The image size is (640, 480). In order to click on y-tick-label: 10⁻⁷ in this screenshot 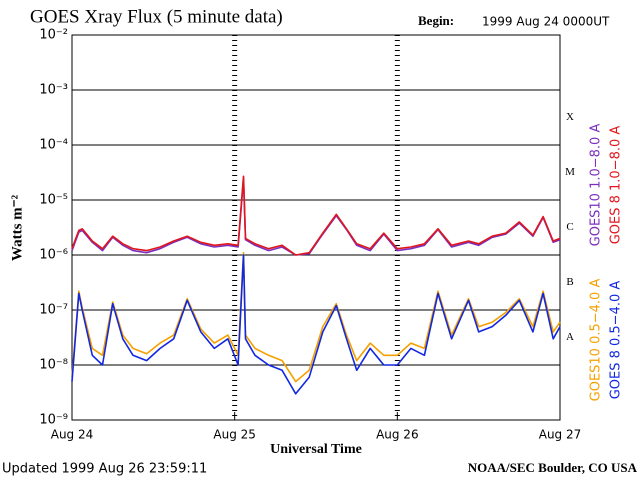, I will do `click(53, 310)`.